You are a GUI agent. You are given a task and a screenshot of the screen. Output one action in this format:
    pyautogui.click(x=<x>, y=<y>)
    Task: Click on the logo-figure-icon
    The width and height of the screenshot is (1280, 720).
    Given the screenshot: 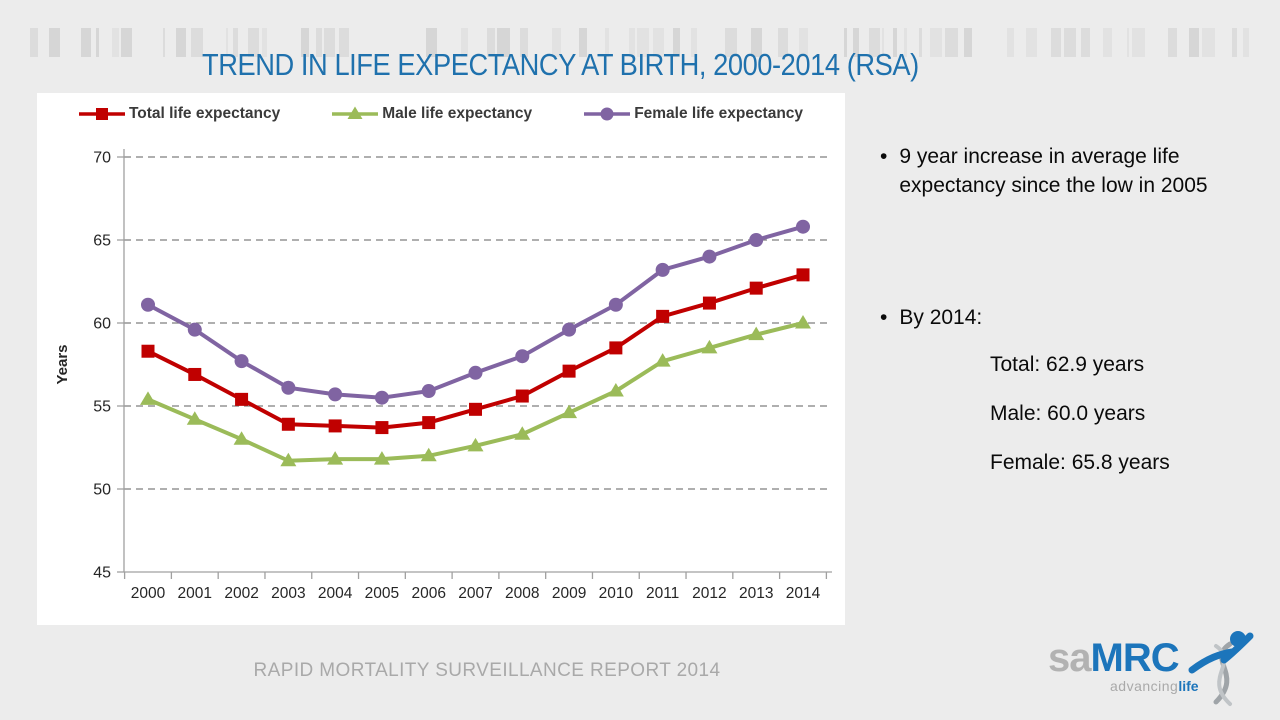 What is the action you would take?
    pyautogui.click(x=1221, y=668)
    